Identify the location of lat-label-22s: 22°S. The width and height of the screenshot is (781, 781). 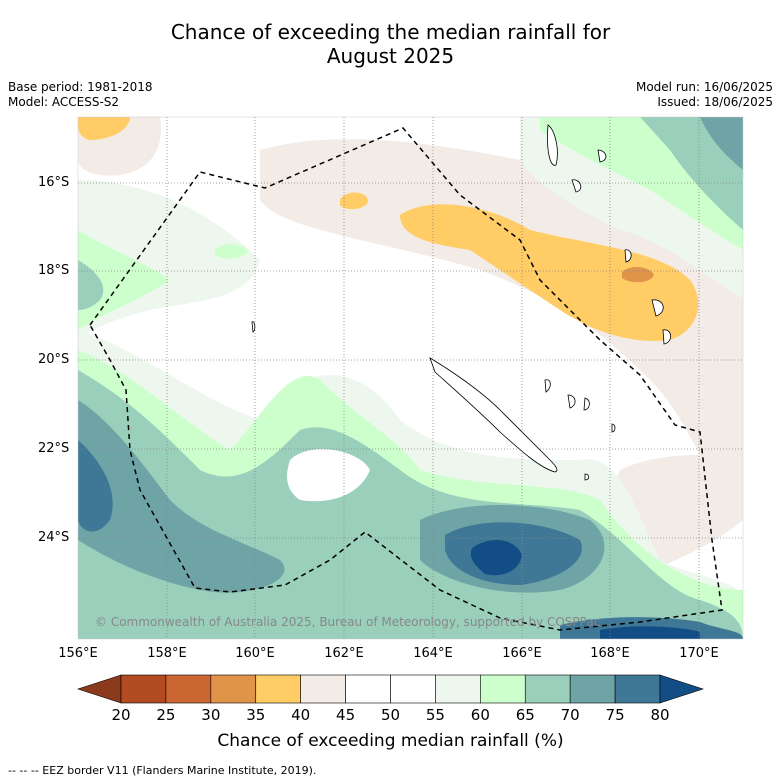
(54, 448).